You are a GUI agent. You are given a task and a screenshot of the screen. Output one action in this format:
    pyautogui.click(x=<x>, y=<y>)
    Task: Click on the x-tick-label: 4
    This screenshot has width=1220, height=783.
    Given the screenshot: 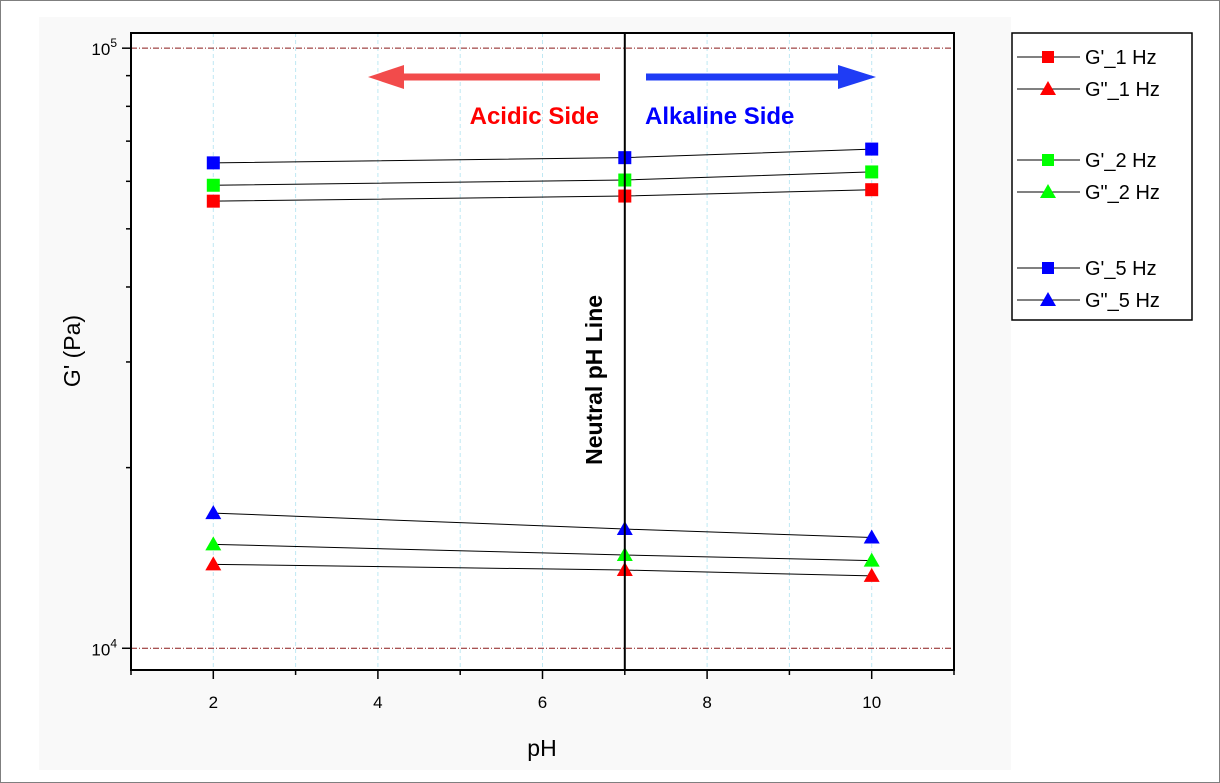 What is the action you would take?
    pyautogui.click(x=377, y=702)
    